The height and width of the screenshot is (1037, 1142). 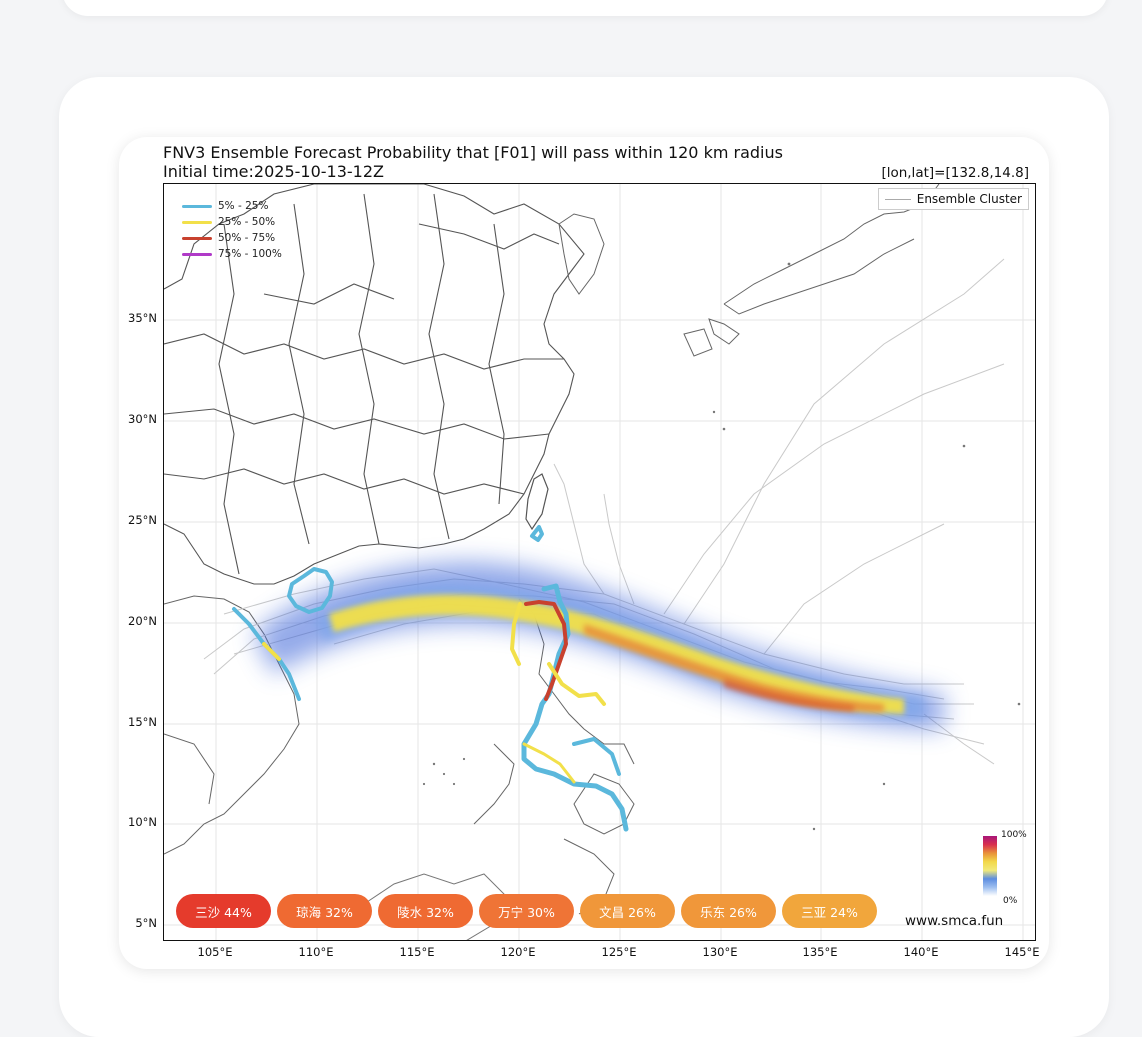 What do you see at coordinates (232, 725) in the screenshot?
I see `indochina-coast` at bounding box center [232, 725].